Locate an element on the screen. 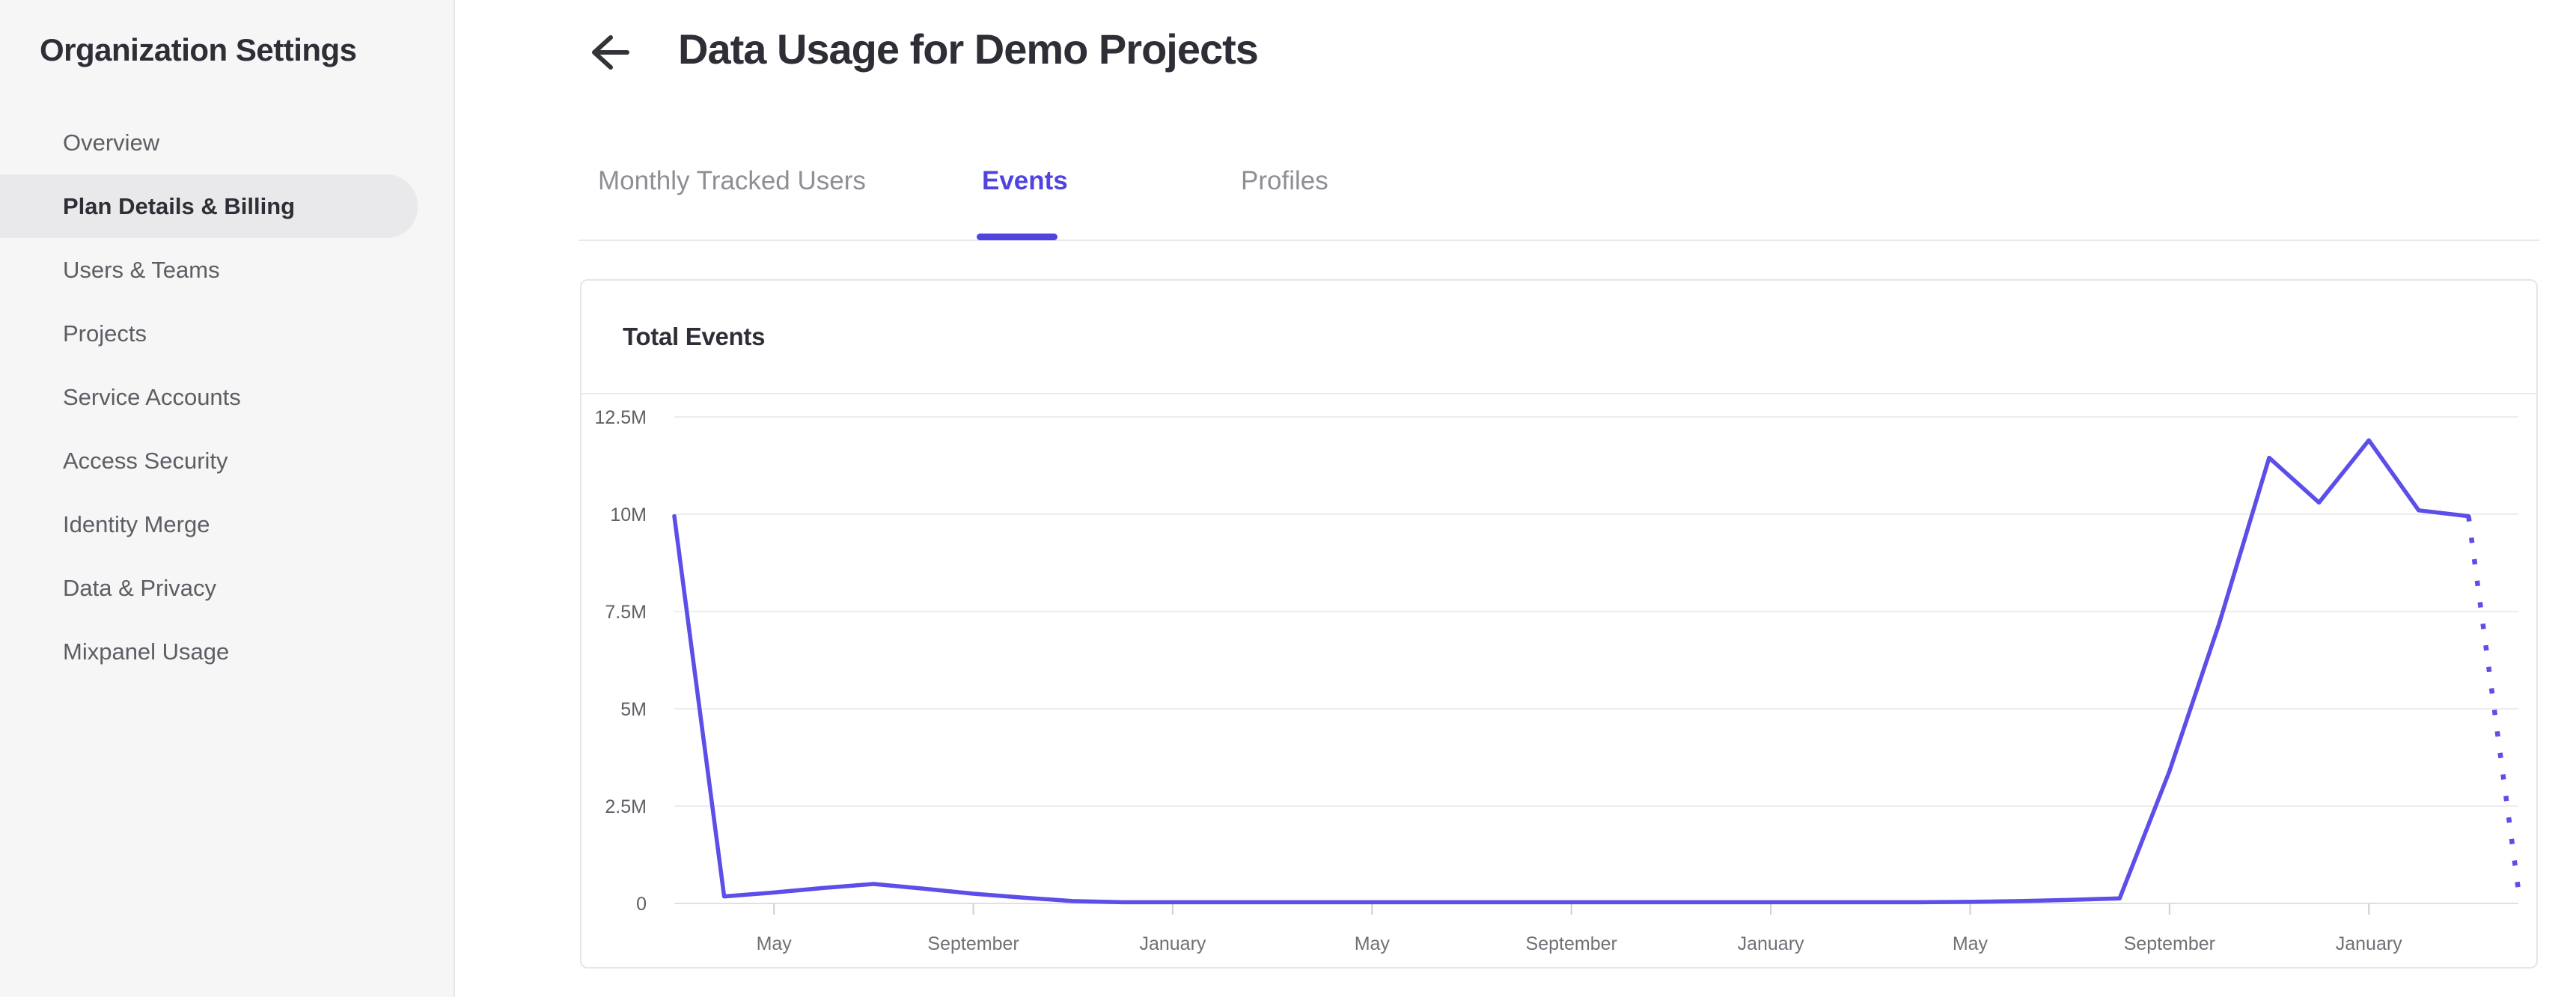 The width and height of the screenshot is (2576, 997). back-button is located at coordinates (611, 53).